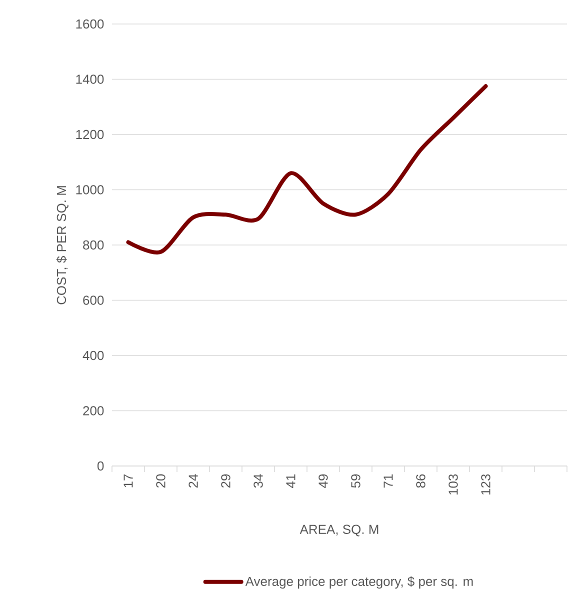 This screenshot has width=568, height=598. I want to click on x-tick-label: 34, so click(258, 481).